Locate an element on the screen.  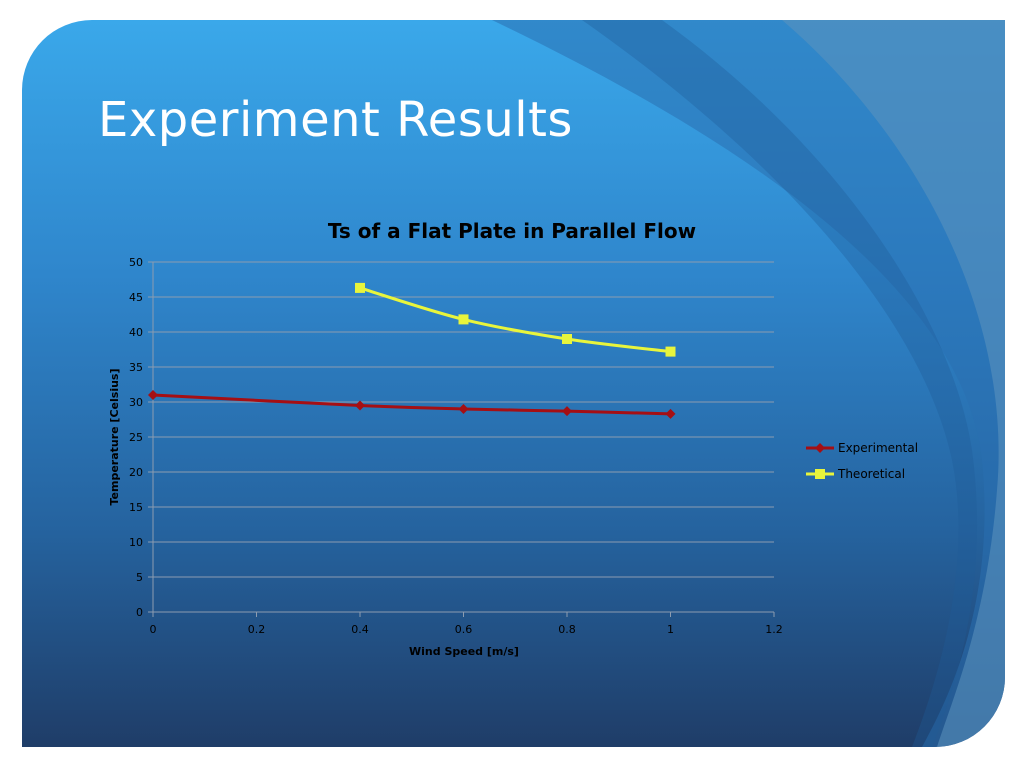
chart-title: Ts of a Flat Plate in Parallel Flow is located at coordinates (512, 231).